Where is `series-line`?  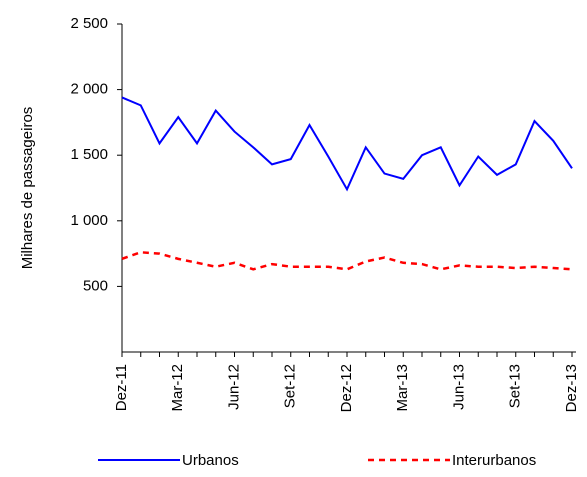 series-line is located at coordinates (347, 261).